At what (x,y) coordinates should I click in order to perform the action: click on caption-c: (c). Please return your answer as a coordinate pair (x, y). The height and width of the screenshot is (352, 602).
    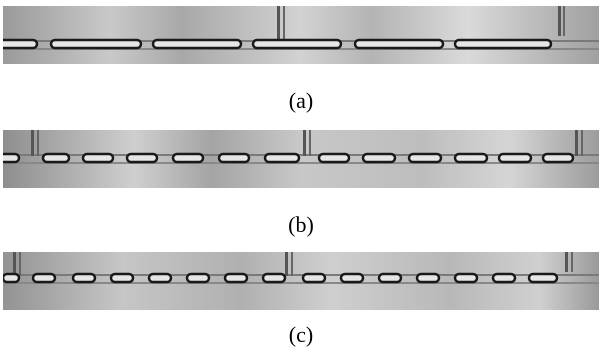
    Looking at the image, I should click on (301, 334).